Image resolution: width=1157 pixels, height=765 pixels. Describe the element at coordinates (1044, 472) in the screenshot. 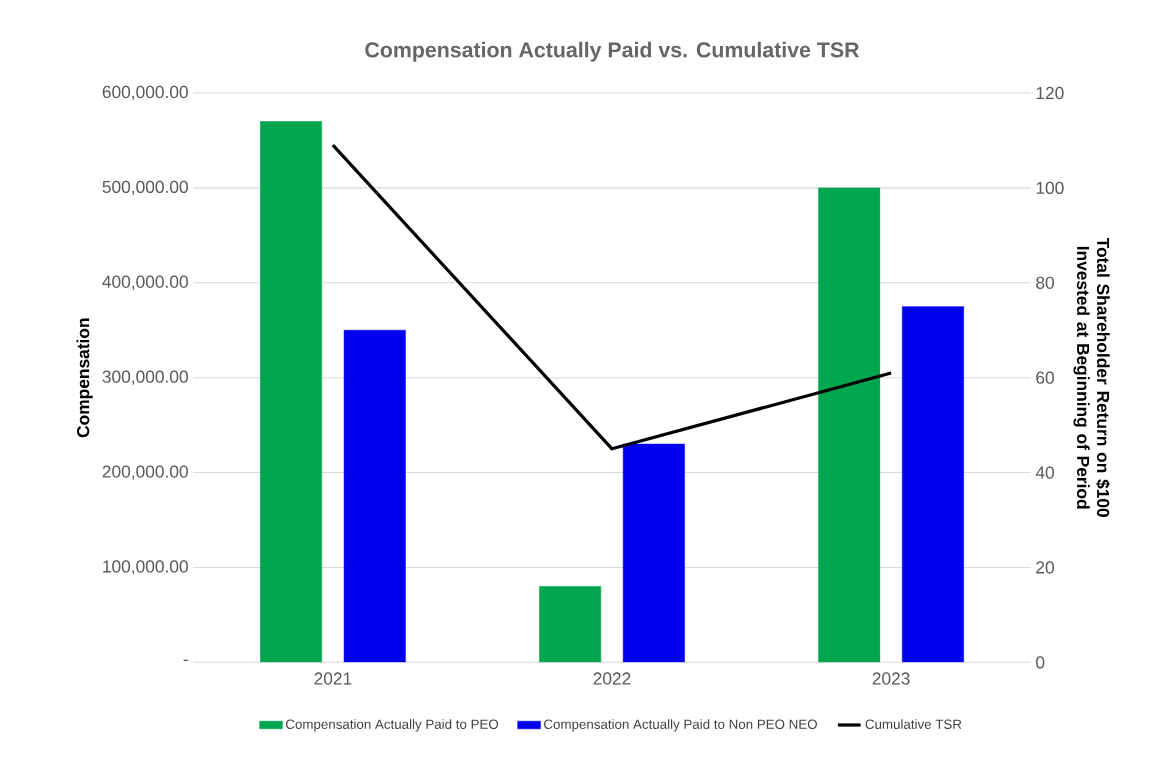

I see `y2-tick-label: 40` at that location.